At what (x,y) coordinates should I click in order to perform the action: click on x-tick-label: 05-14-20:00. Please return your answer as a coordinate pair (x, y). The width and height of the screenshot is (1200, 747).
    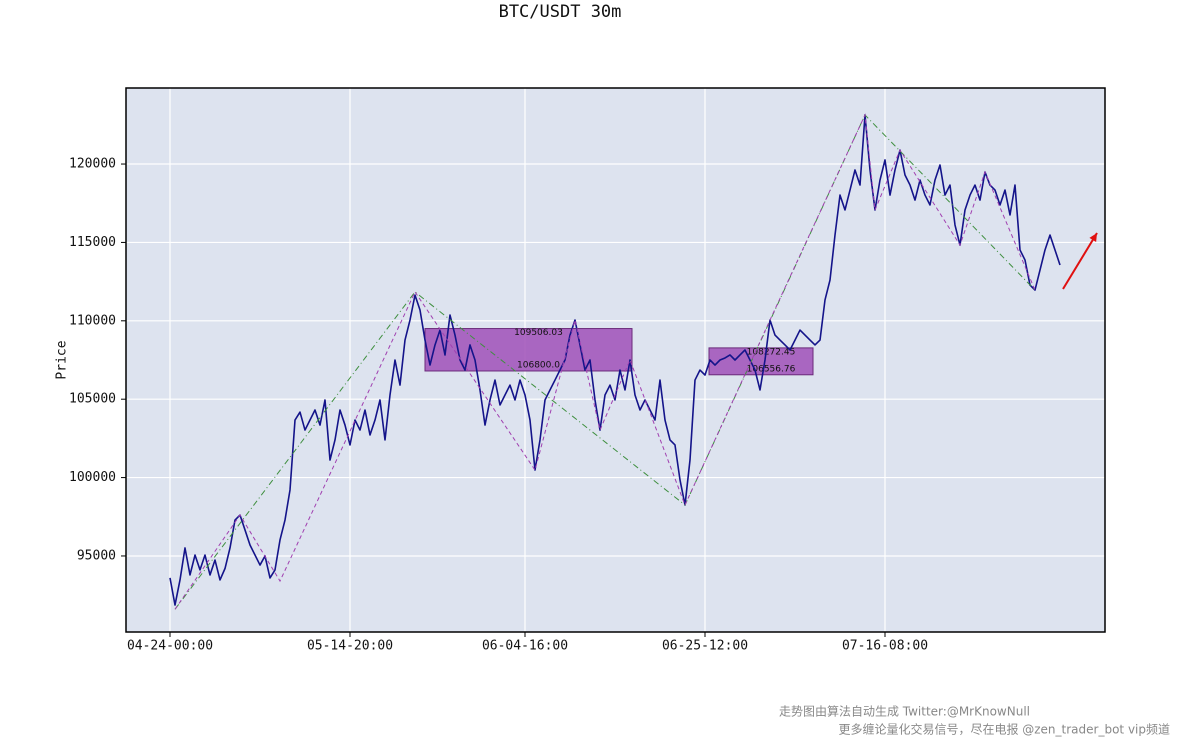
    Looking at the image, I should click on (350, 646).